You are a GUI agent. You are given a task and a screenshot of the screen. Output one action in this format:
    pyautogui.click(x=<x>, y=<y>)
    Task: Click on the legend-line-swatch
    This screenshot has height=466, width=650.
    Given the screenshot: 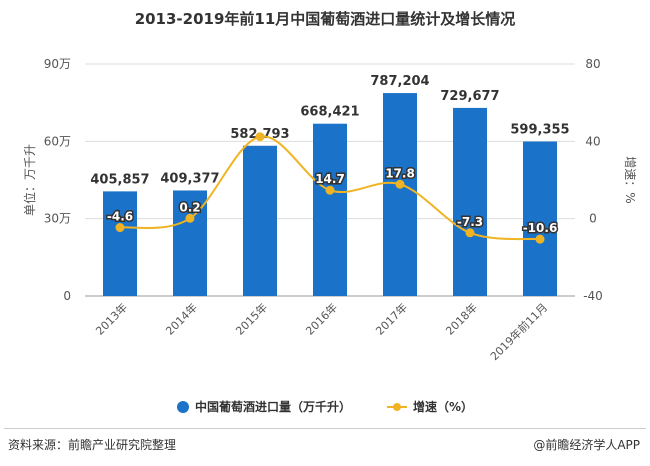 What is the action you would take?
    pyautogui.click(x=396, y=406)
    